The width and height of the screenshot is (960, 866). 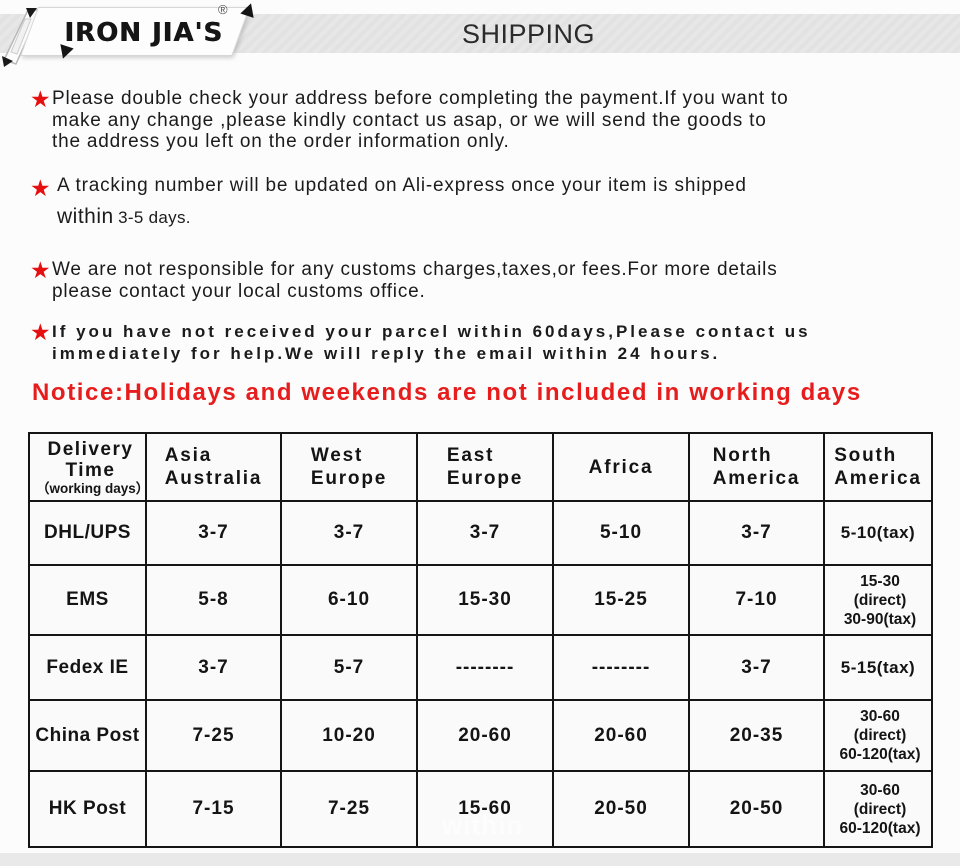 I want to click on page-title: SHIPPING, so click(x=529, y=34).